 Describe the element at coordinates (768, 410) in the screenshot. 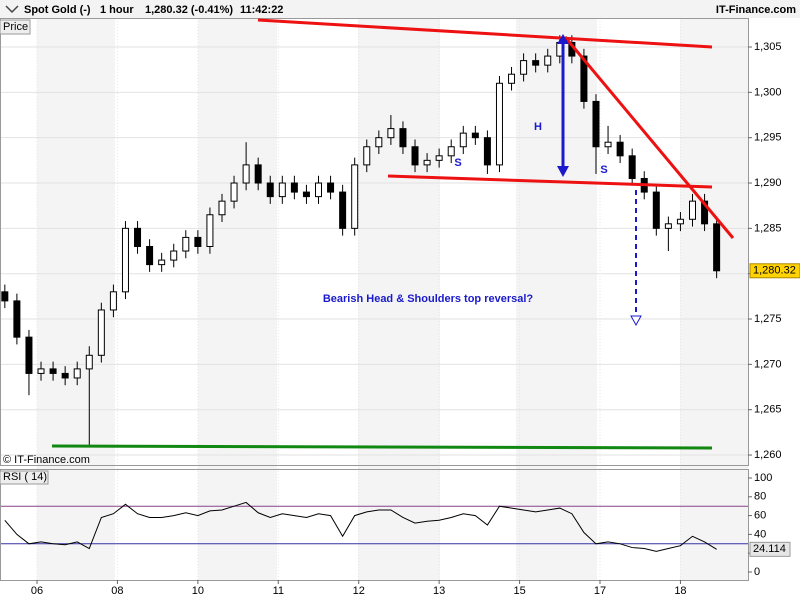

I see `y-tick-label: 1,265` at that location.